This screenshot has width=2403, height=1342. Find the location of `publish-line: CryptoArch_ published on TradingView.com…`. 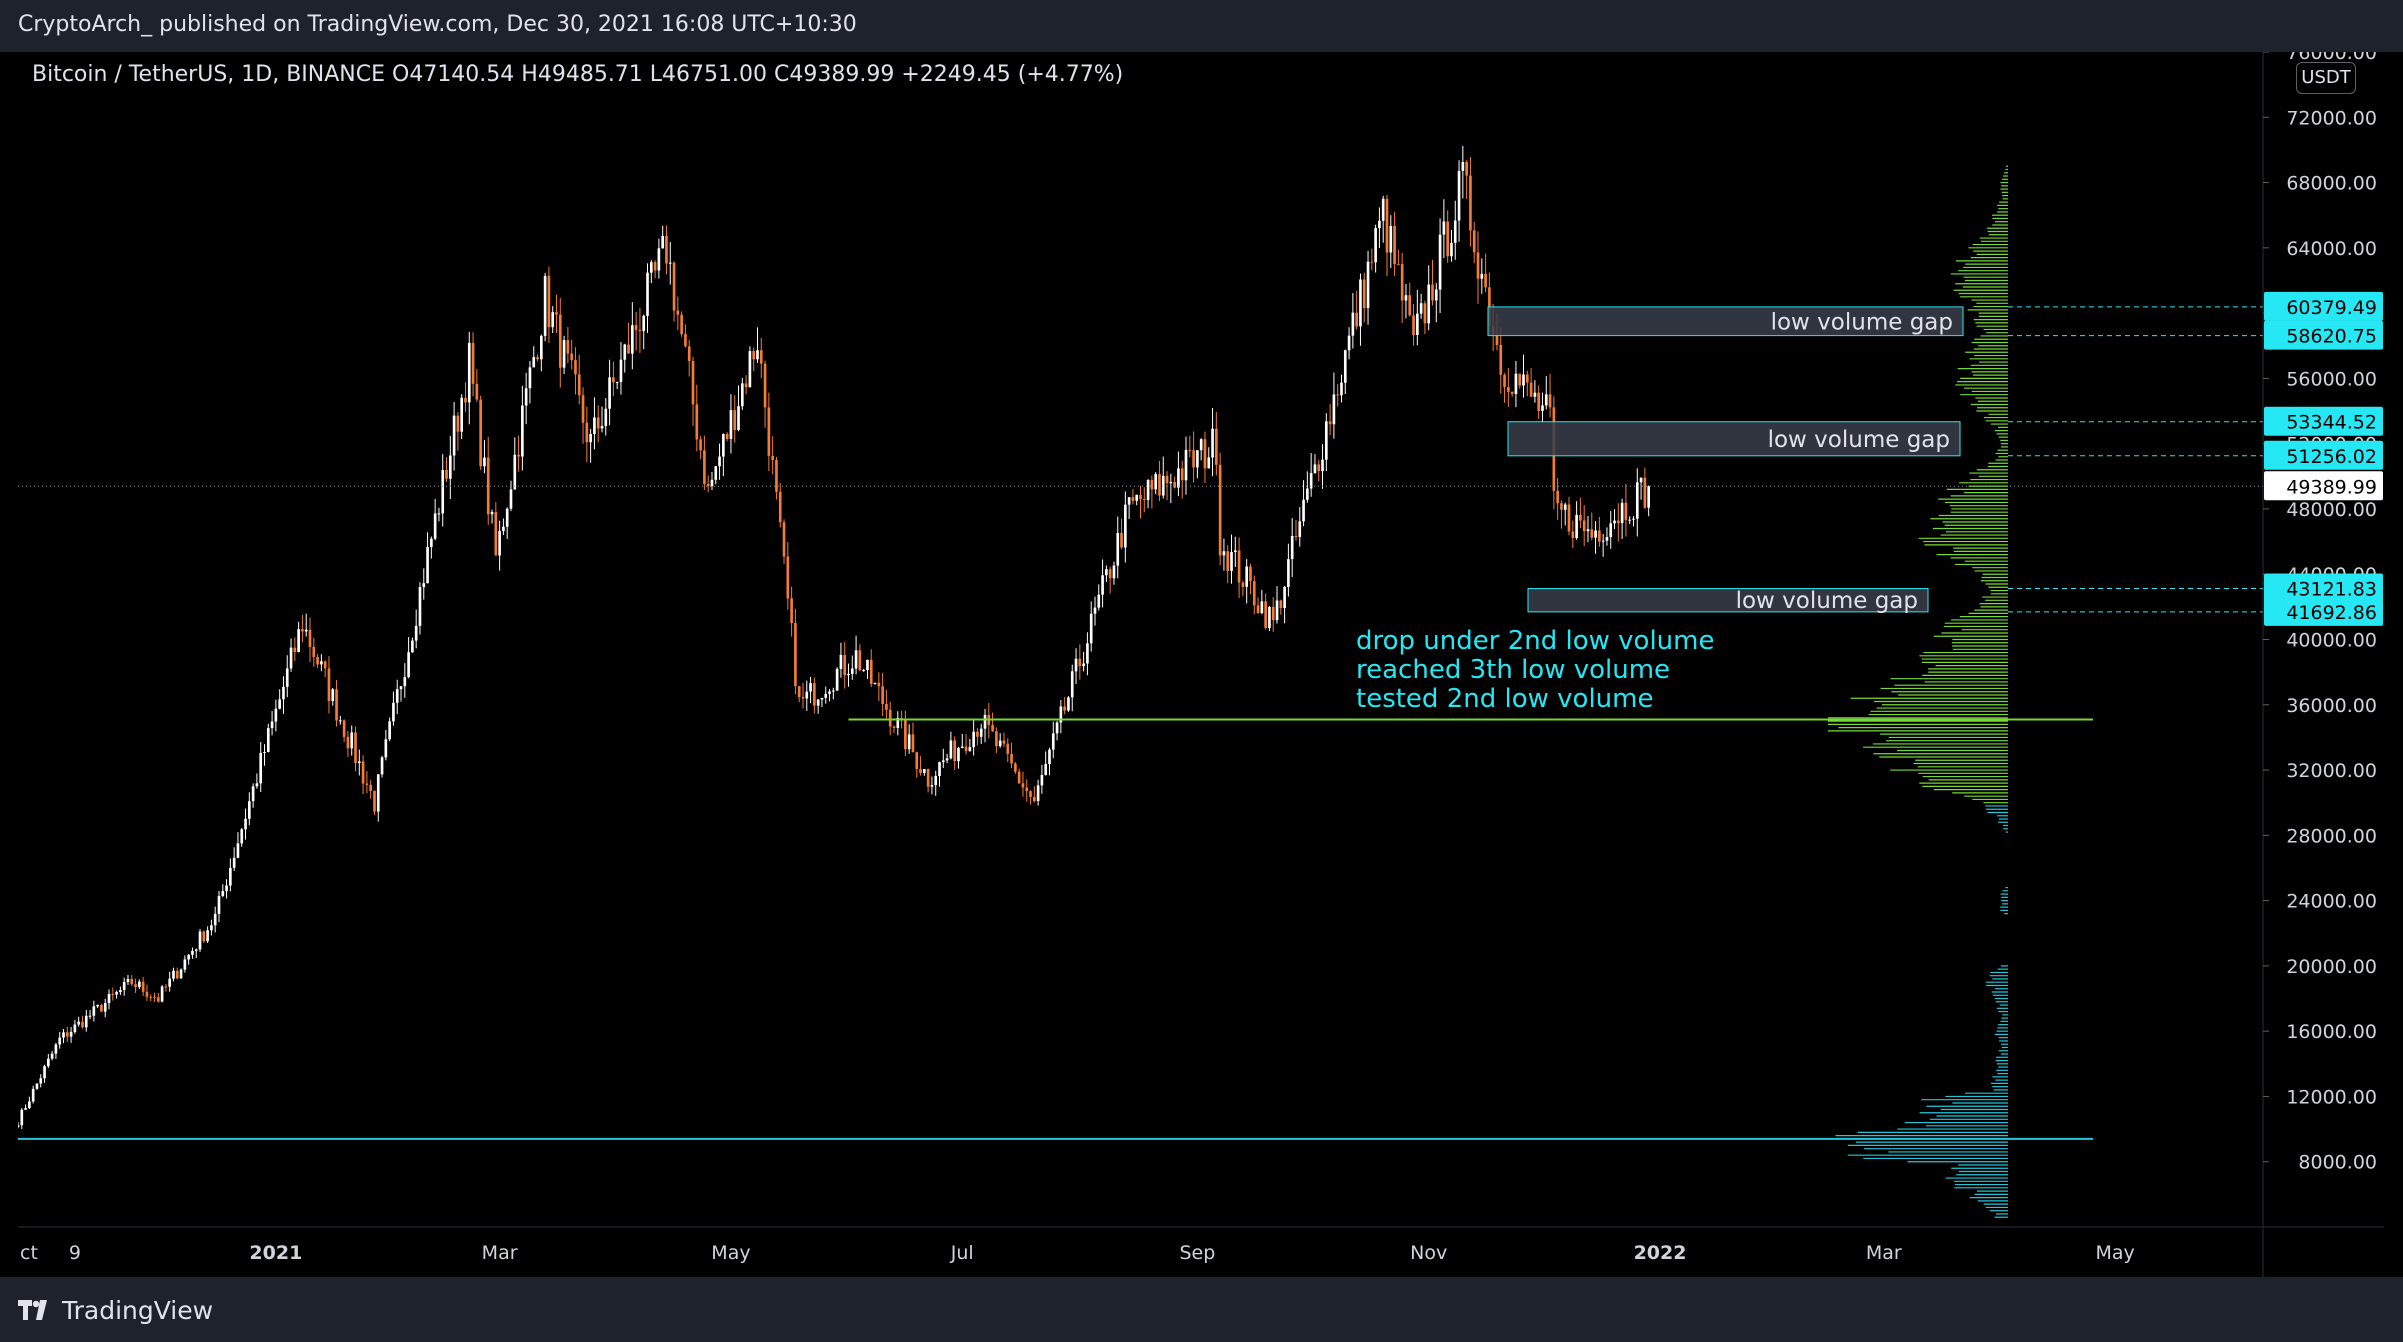

publish-line: CryptoArch_ published on TradingView.com… is located at coordinates (437, 24).